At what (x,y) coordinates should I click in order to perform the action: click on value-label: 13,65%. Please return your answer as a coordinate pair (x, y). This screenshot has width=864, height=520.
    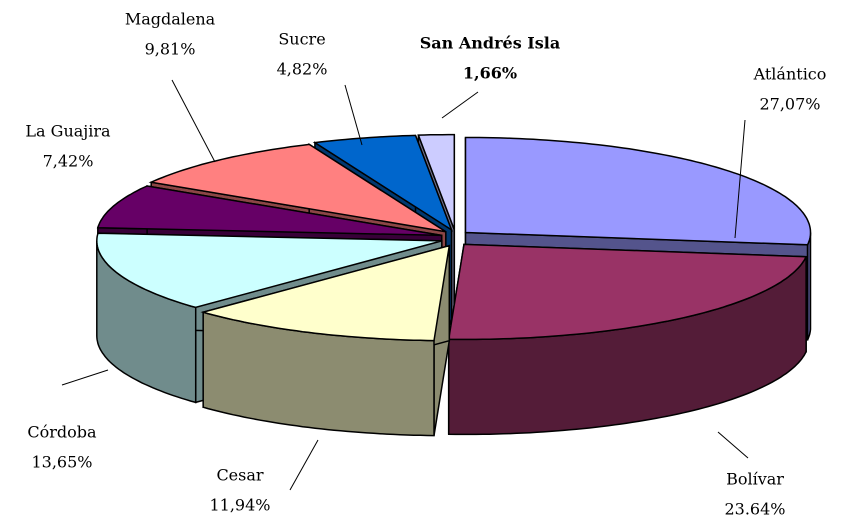
    Looking at the image, I should click on (61, 462).